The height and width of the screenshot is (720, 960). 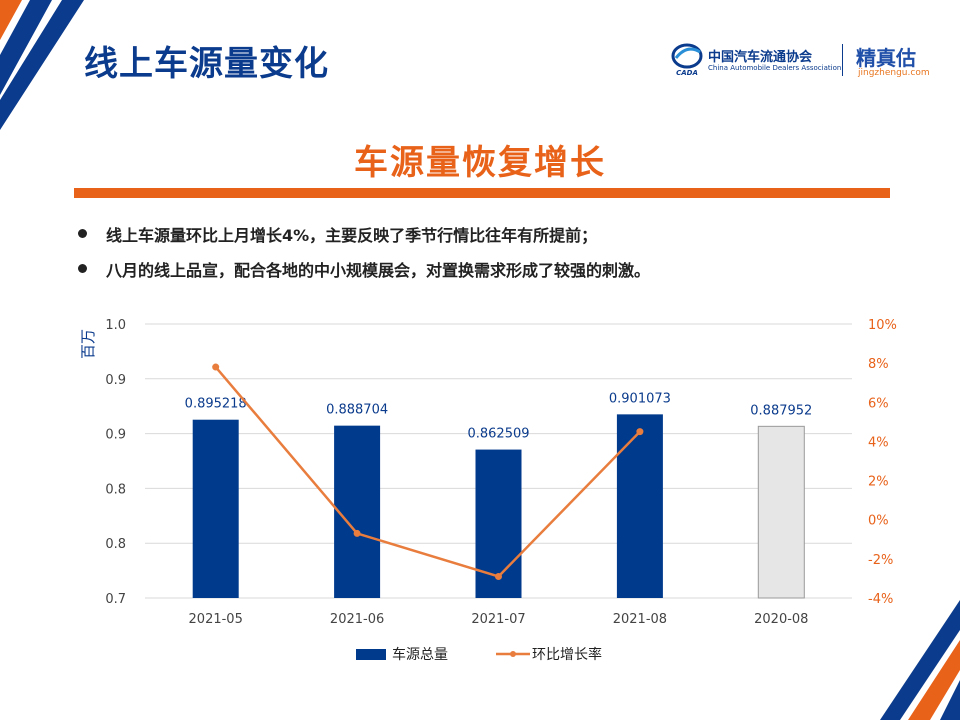 I want to click on bullet-item: 八月的线上品宣，配合各地的中小规模展会，对置换需求形成了较强的刺激。, so click(x=364, y=274).